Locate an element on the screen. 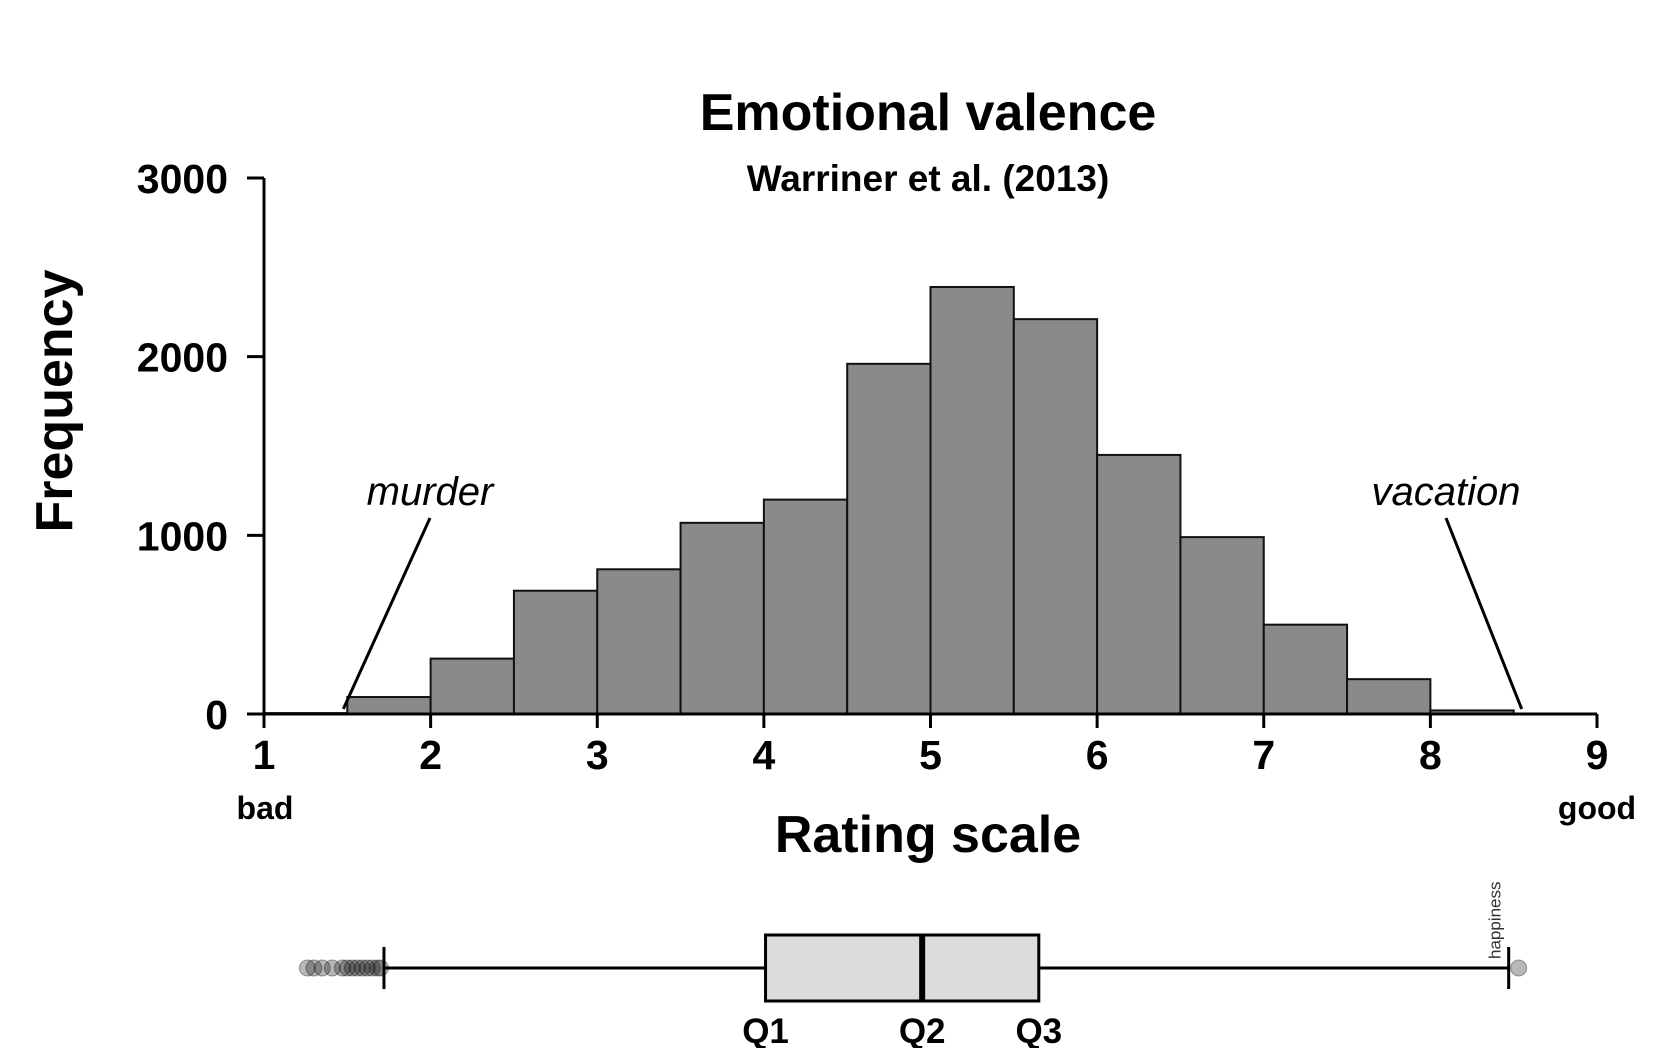  y-tick-label-0: 0 is located at coordinates (216, 715).